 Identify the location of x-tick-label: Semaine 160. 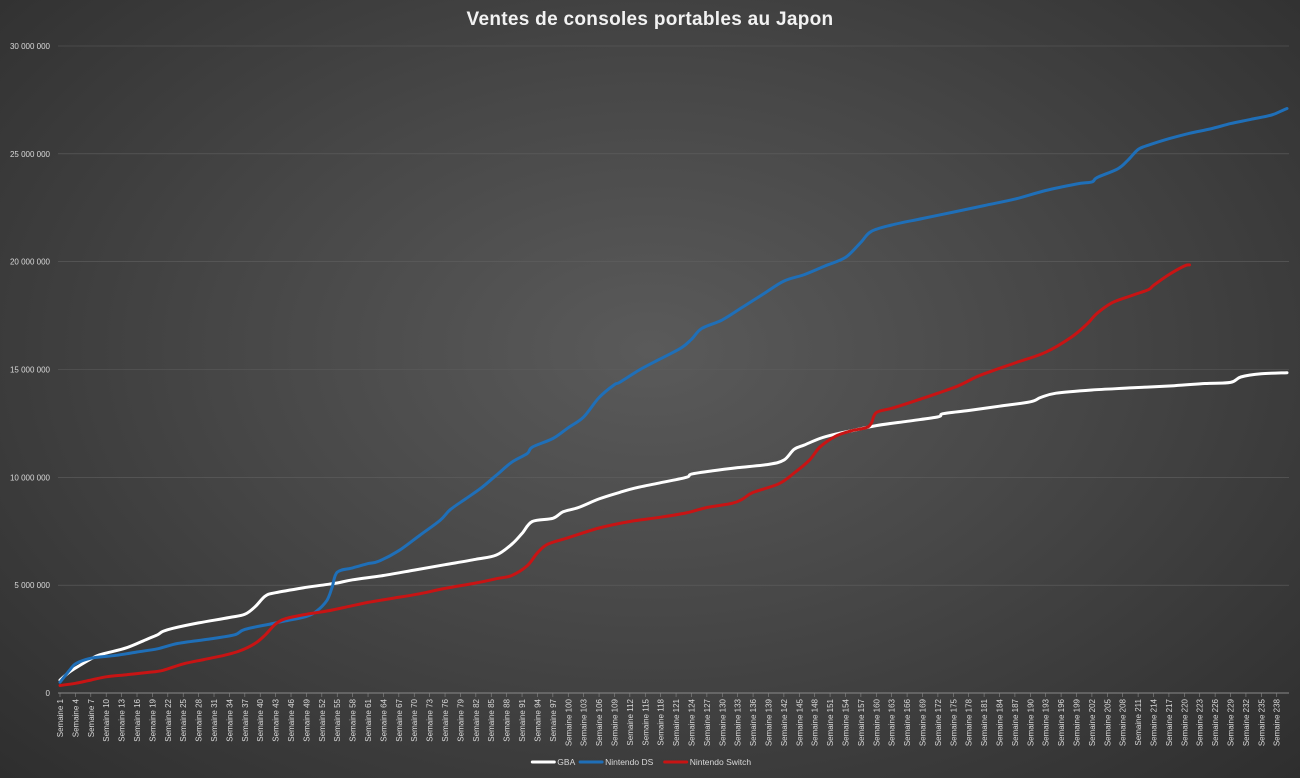
(876, 722).